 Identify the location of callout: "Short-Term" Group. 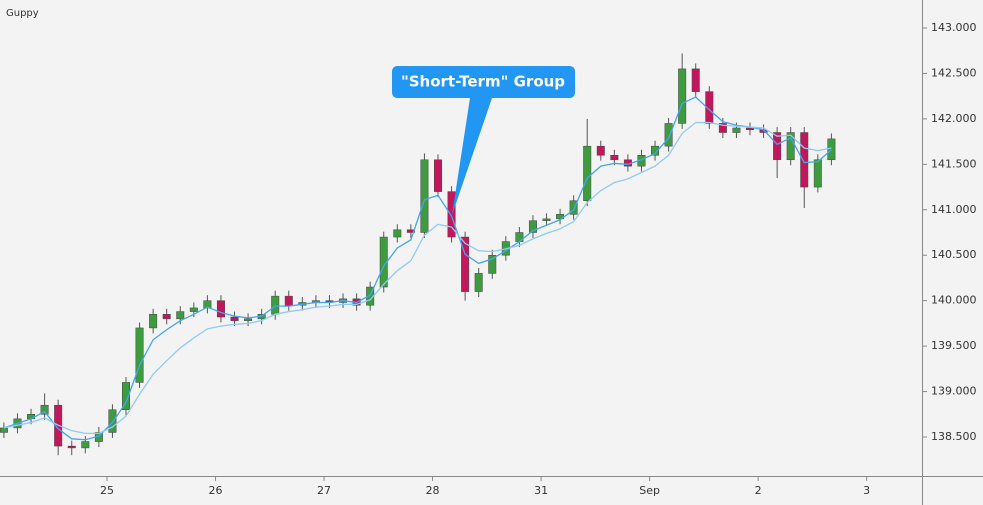
(483, 140).